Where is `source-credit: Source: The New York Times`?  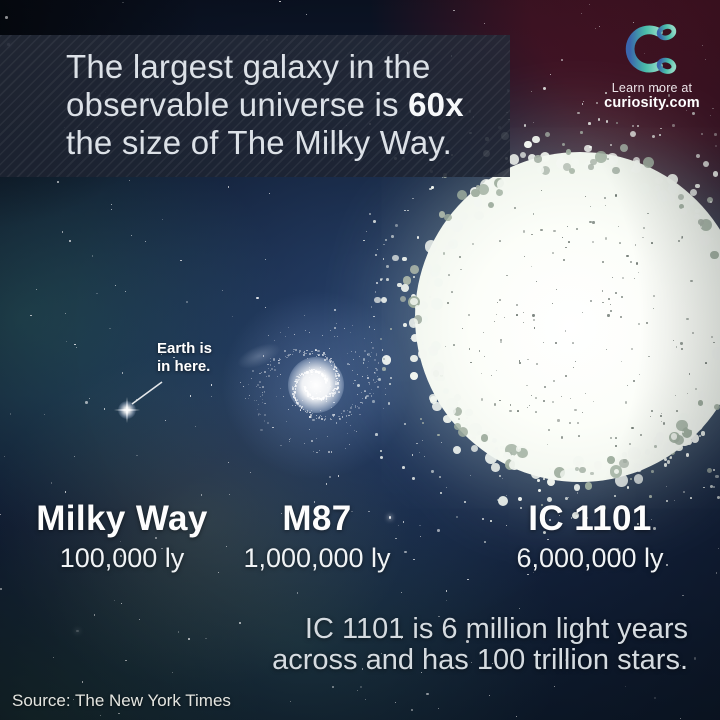 source-credit: Source: The New York Times is located at coordinates (121, 700).